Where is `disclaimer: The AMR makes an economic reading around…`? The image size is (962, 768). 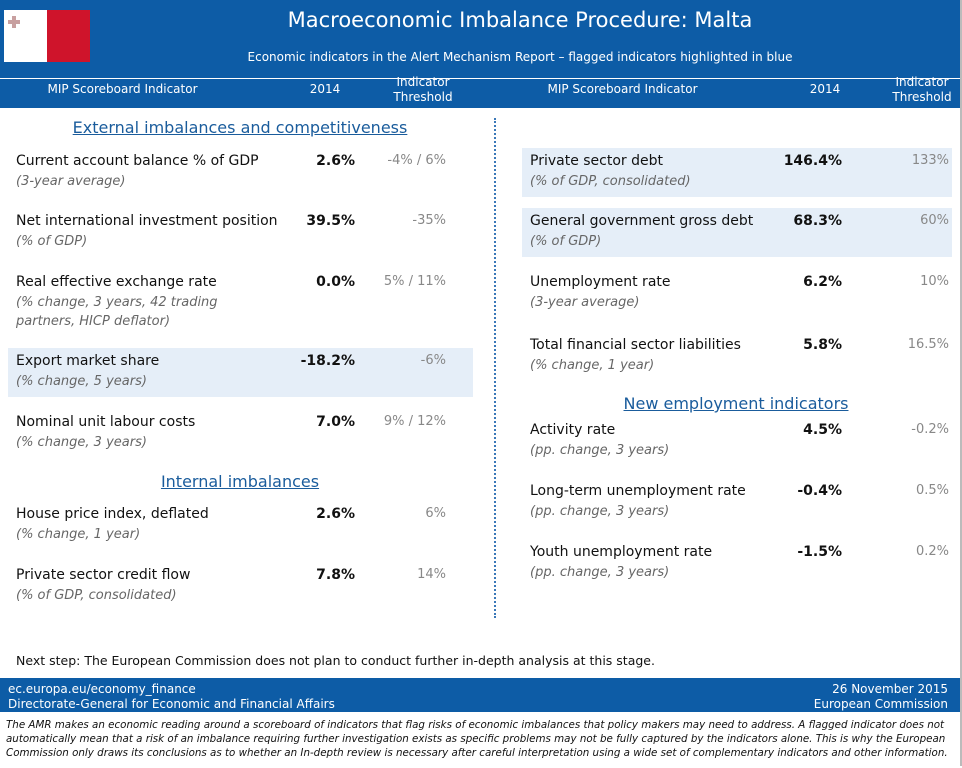 disclaimer: The AMR makes an economic reading around… is located at coordinates (477, 739).